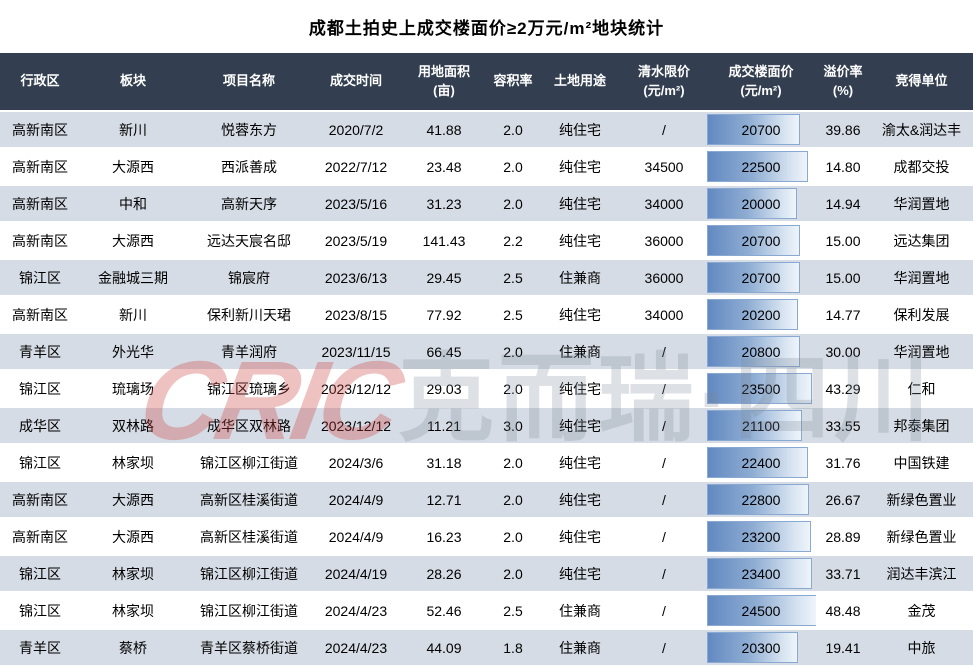 This screenshot has width=973, height=667. Describe the element at coordinates (921, 610) in the screenshot. I see `cell-winner: 金茂` at that location.